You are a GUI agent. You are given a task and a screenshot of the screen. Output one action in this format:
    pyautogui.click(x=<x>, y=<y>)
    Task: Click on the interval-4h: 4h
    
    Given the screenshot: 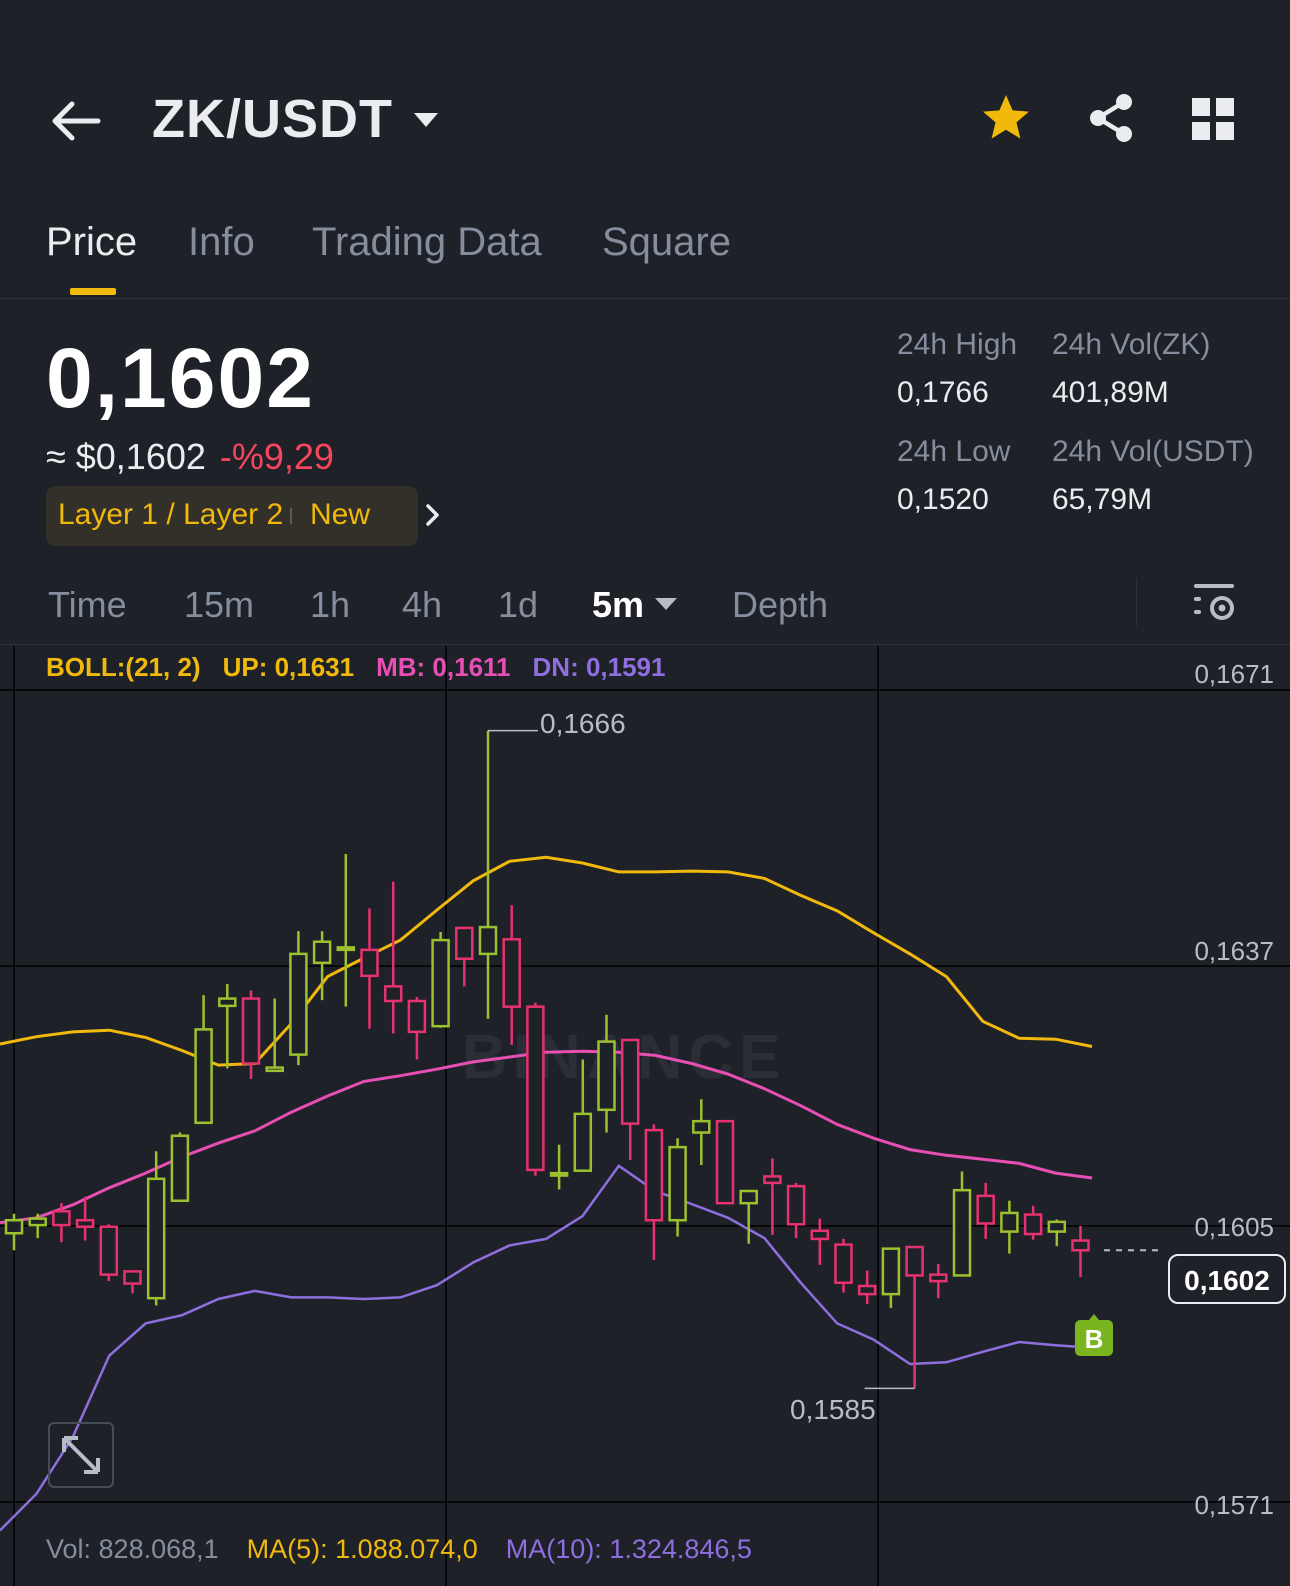 What is the action you would take?
    pyautogui.click(x=422, y=604)
    